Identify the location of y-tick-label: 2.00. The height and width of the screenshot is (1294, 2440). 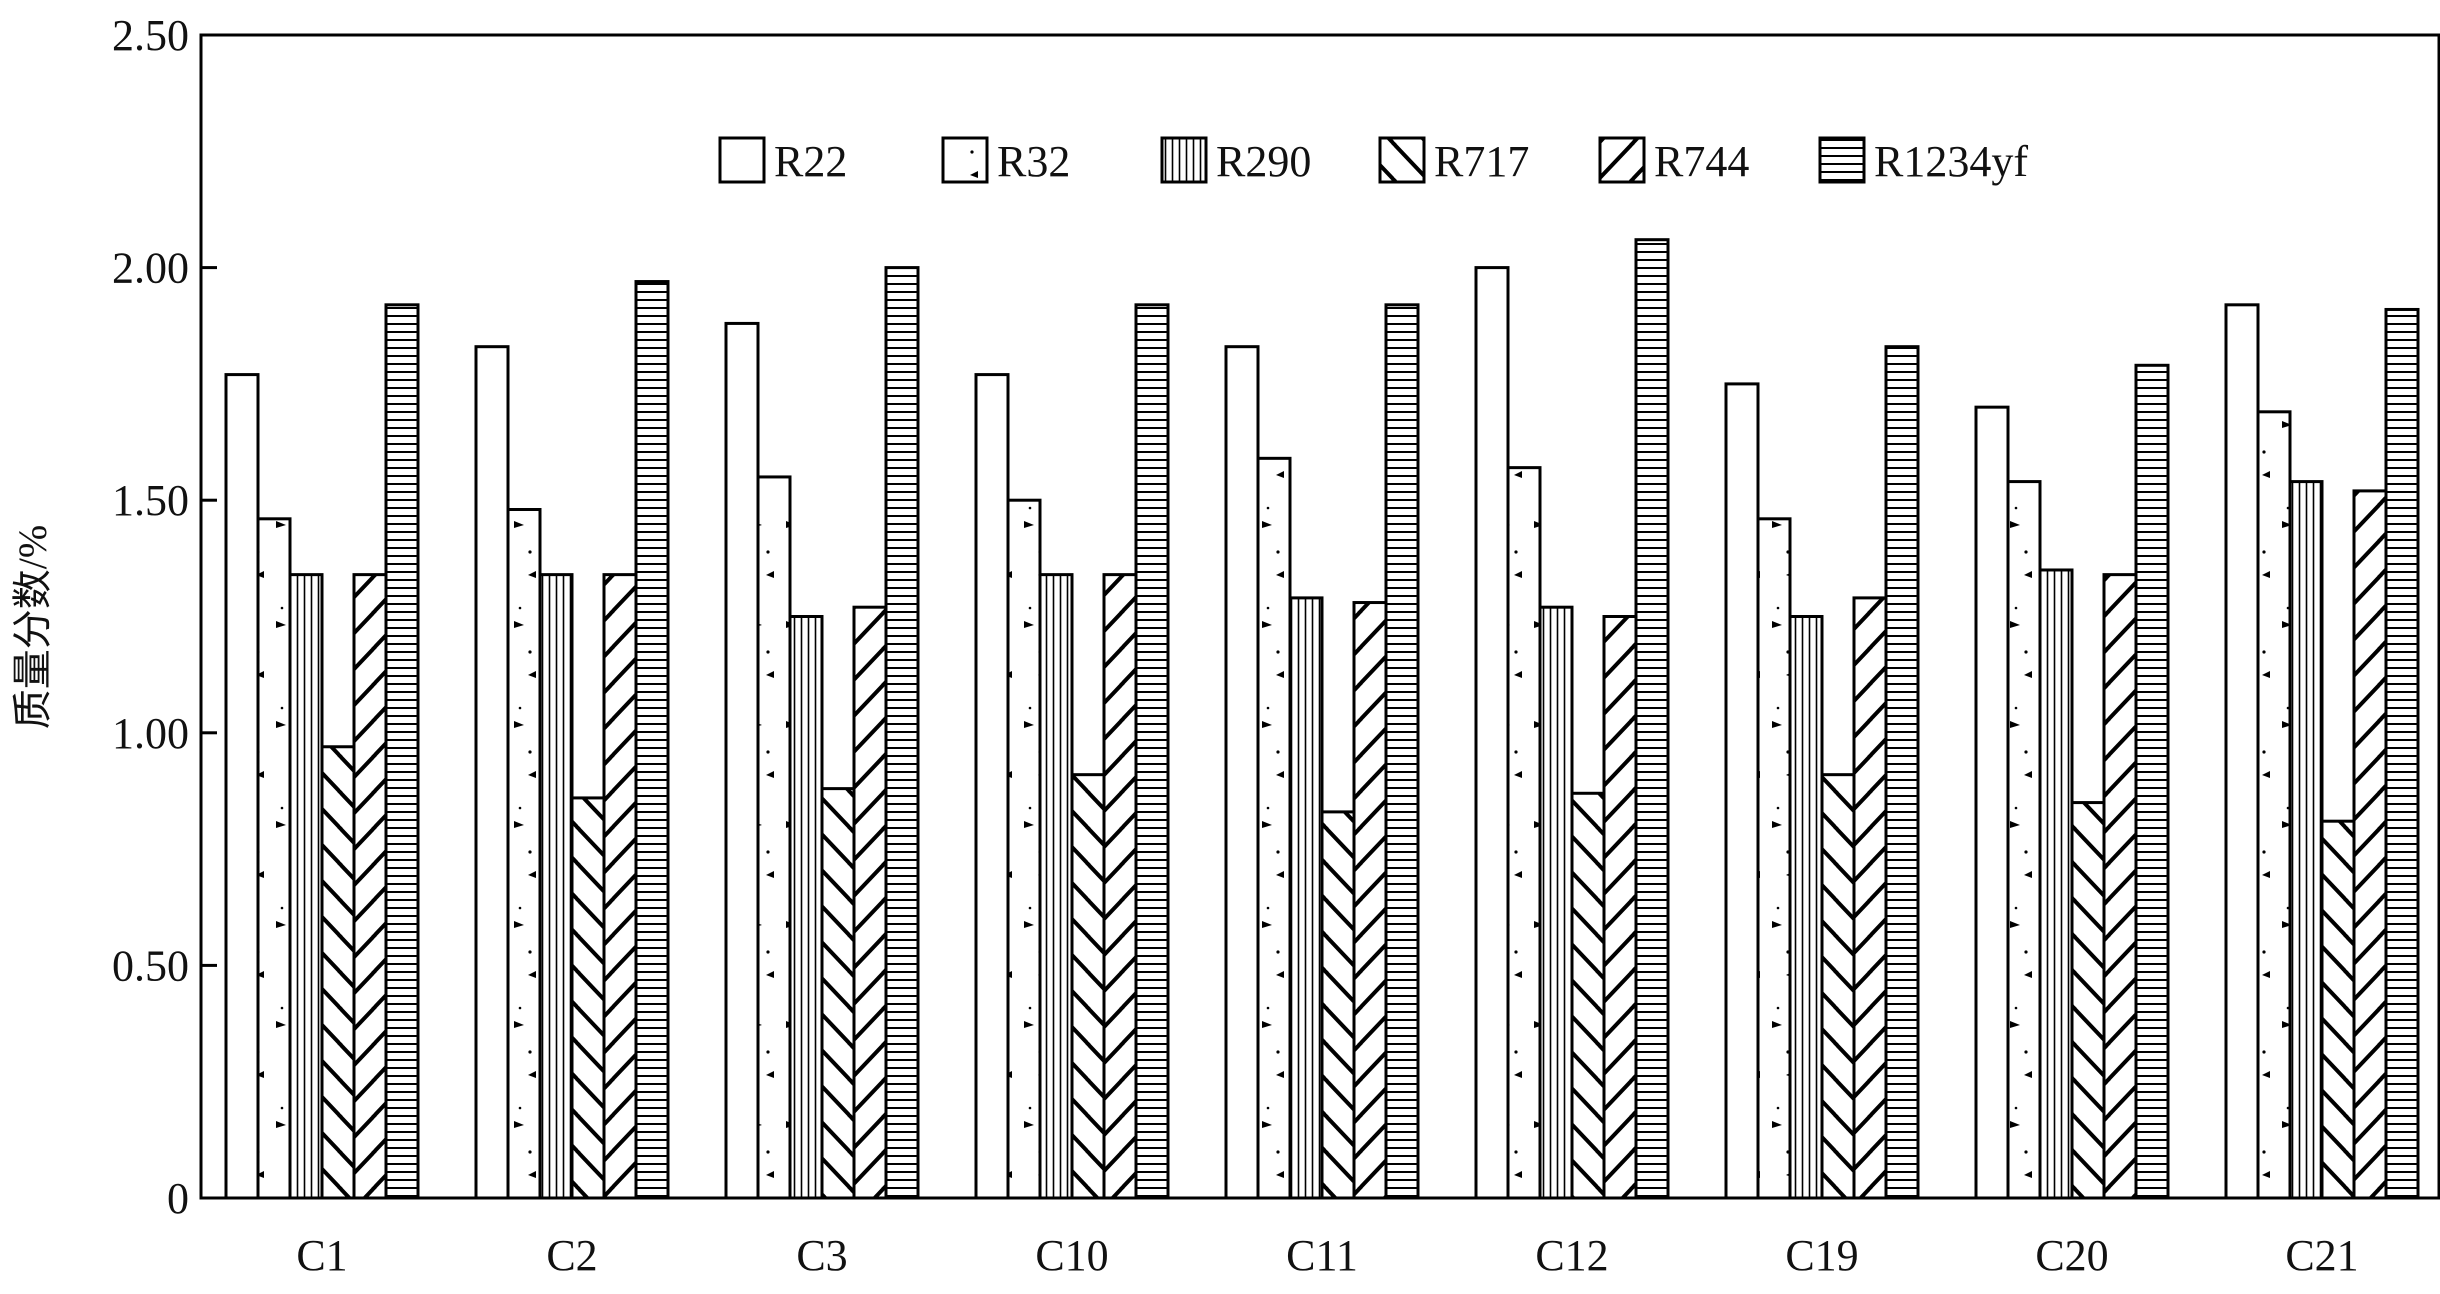
(150, 268).